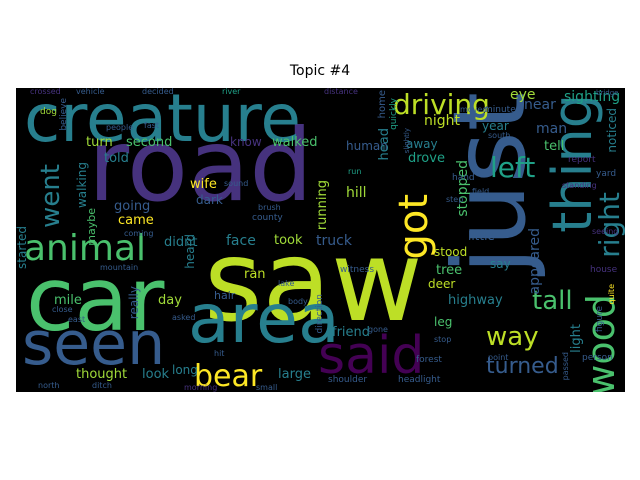 The height and width of the screenshot is (480, 640). I want to click on word-creature: creature, so click(163, 122).